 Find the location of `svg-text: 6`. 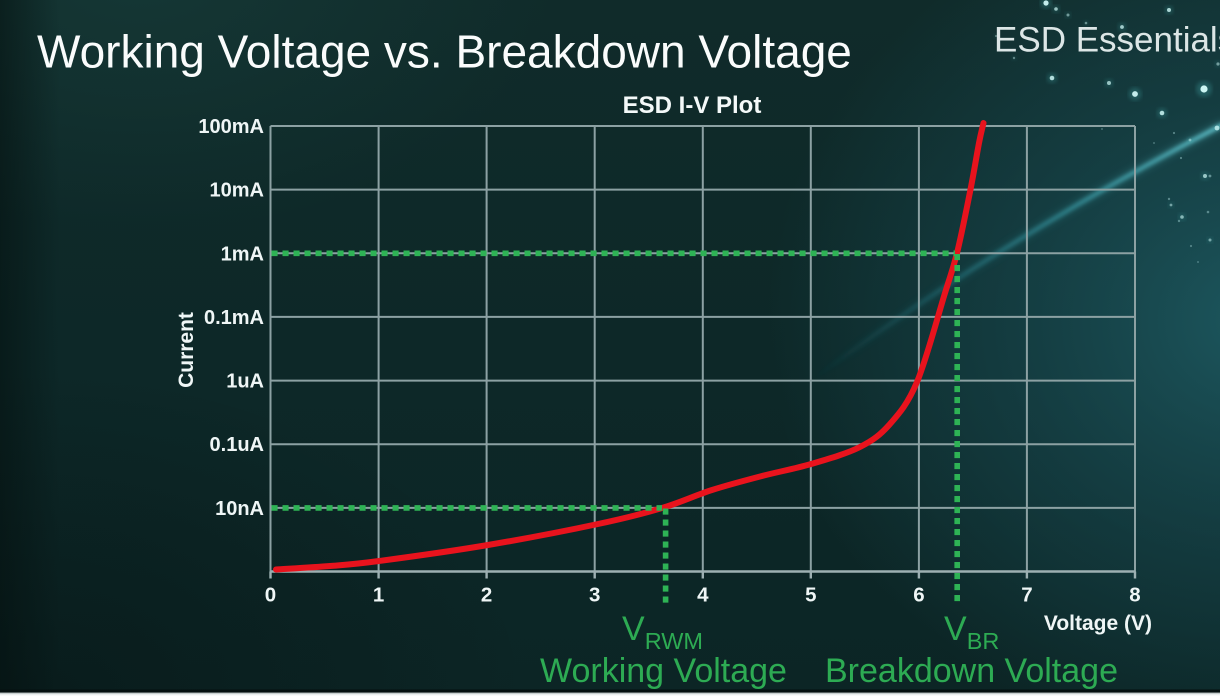

svg-text: 6 is located at coordinates (918, 595).